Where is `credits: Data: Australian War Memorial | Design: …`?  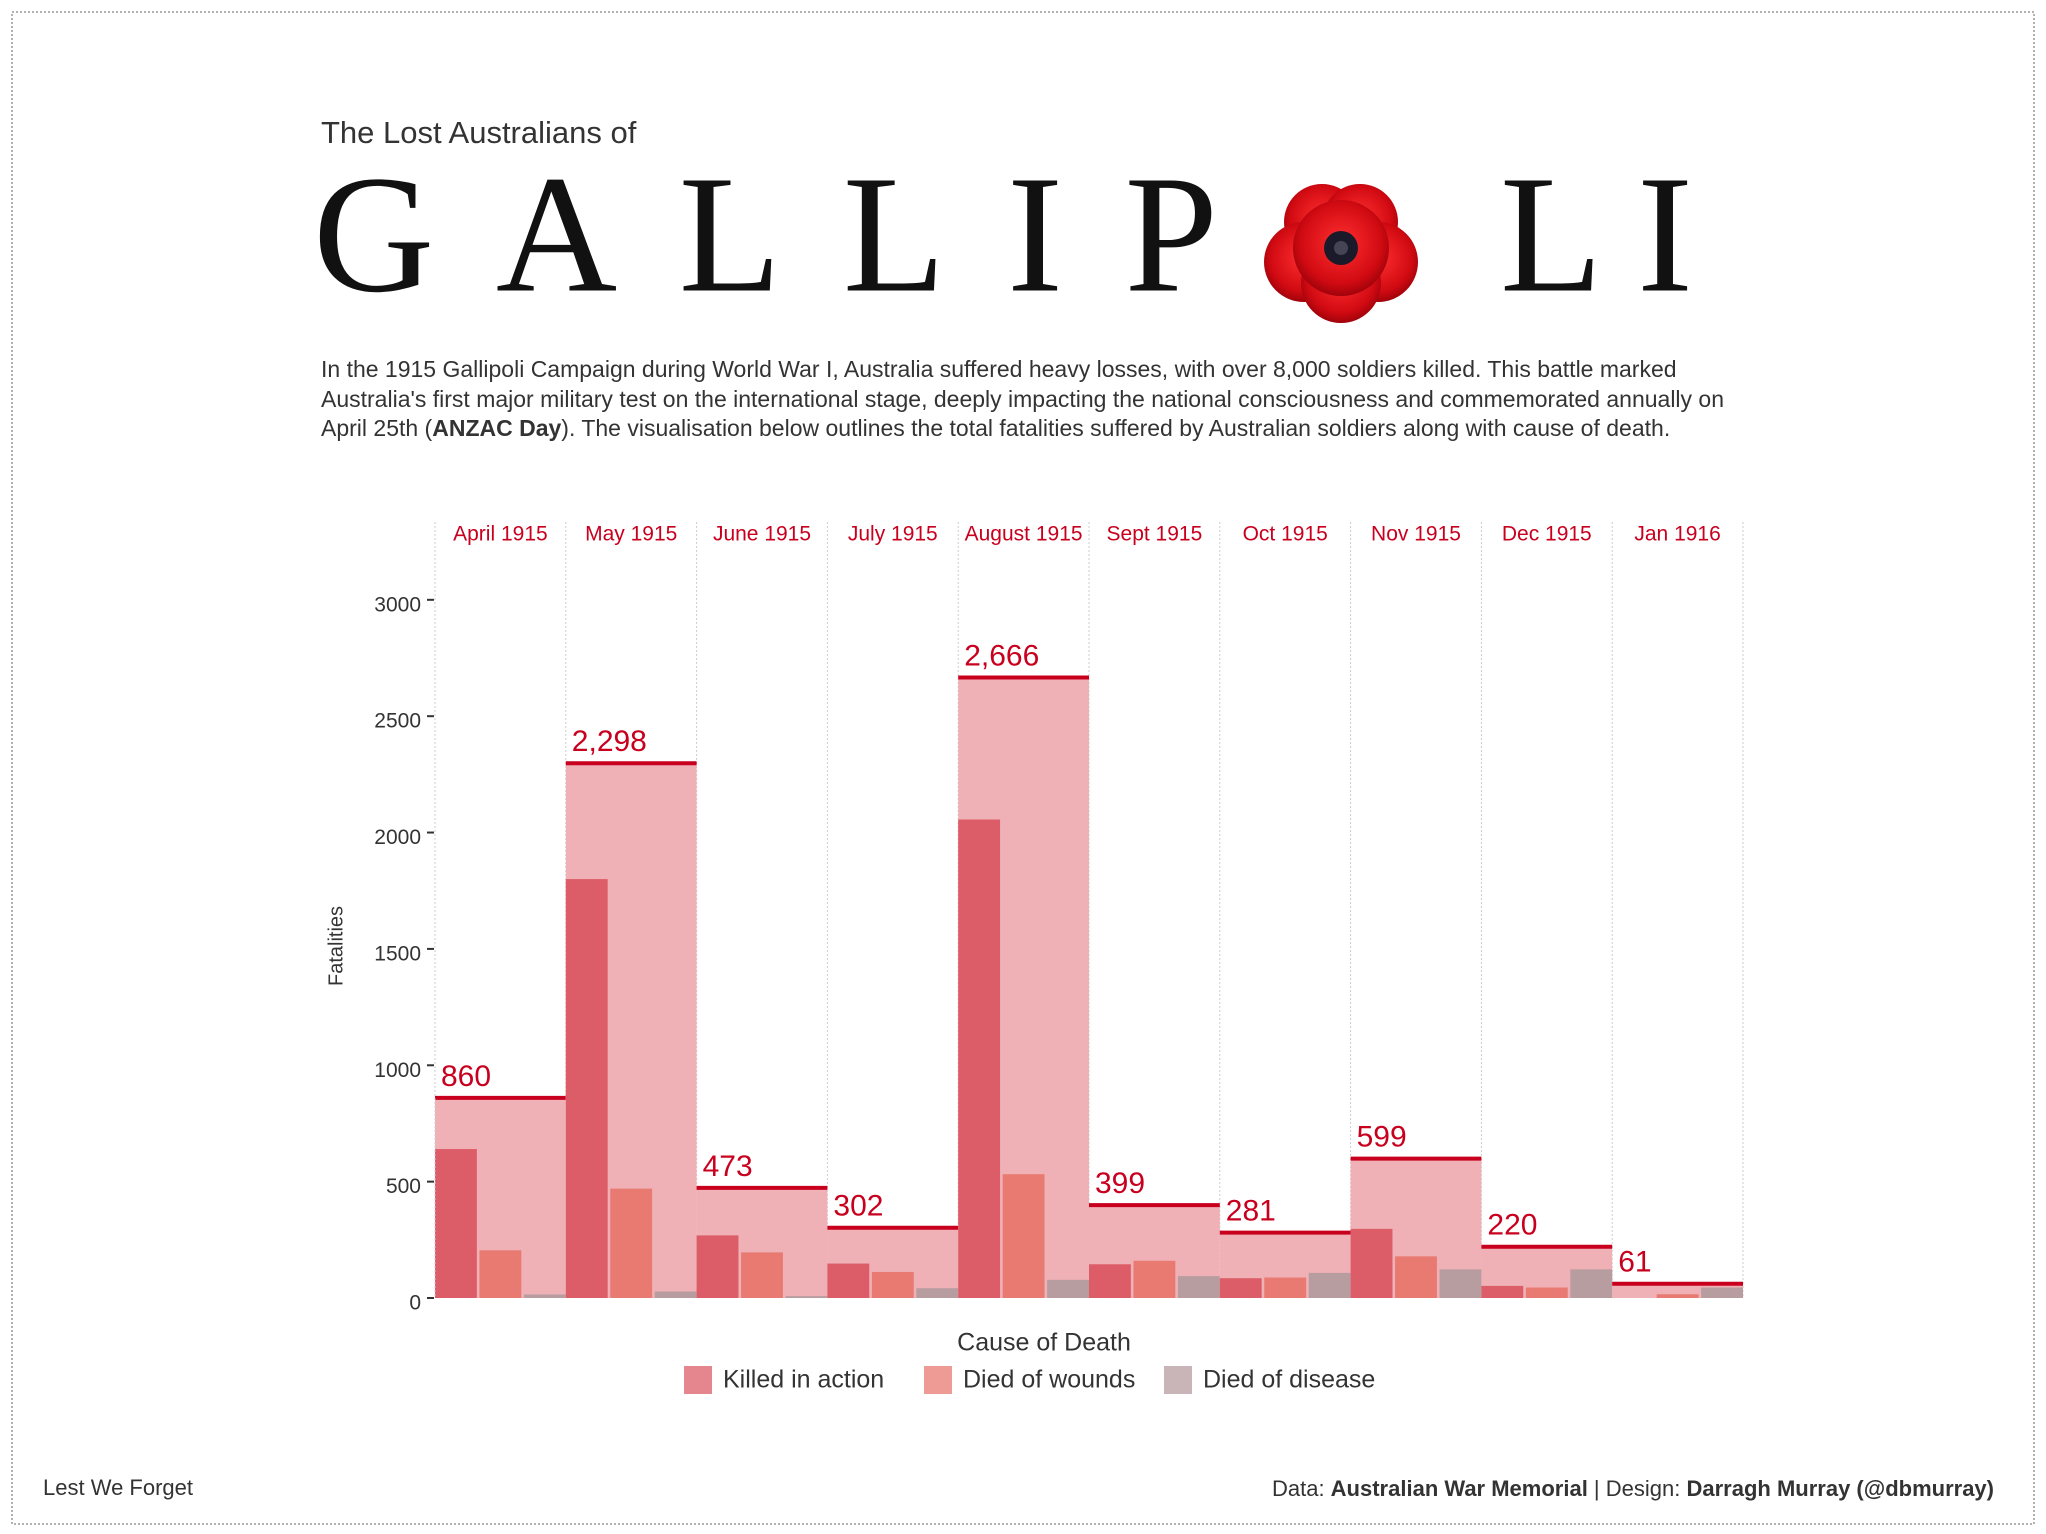
credits: Data: Australian War Memorial | Design: … is located at coordinates (1633, 1488).